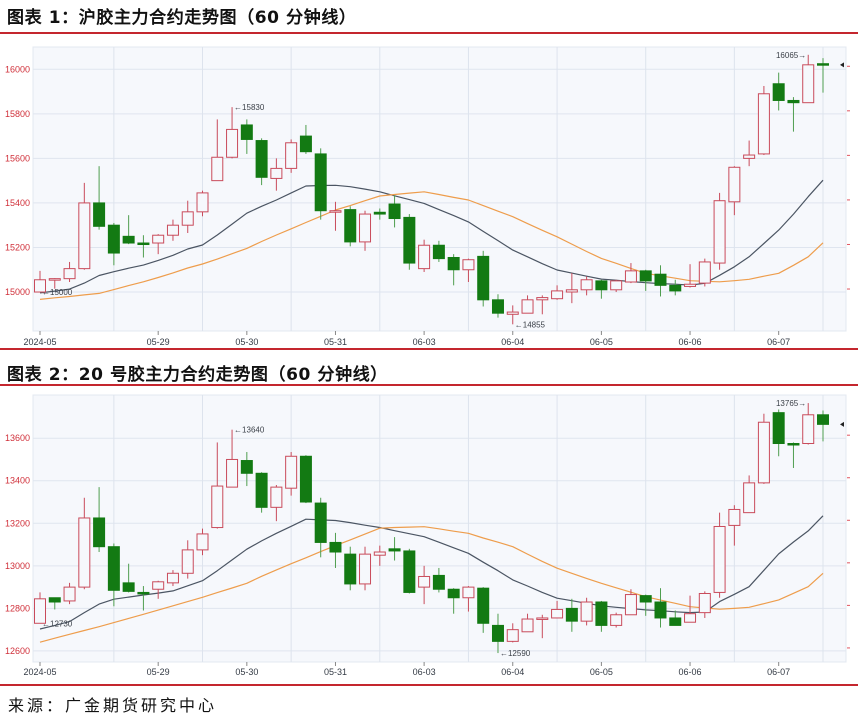 The image size is (860, 723). Describe the element at coordinates (17, 438) in the screenshot. I see `y-axis-tick-label: 13600` at that location.